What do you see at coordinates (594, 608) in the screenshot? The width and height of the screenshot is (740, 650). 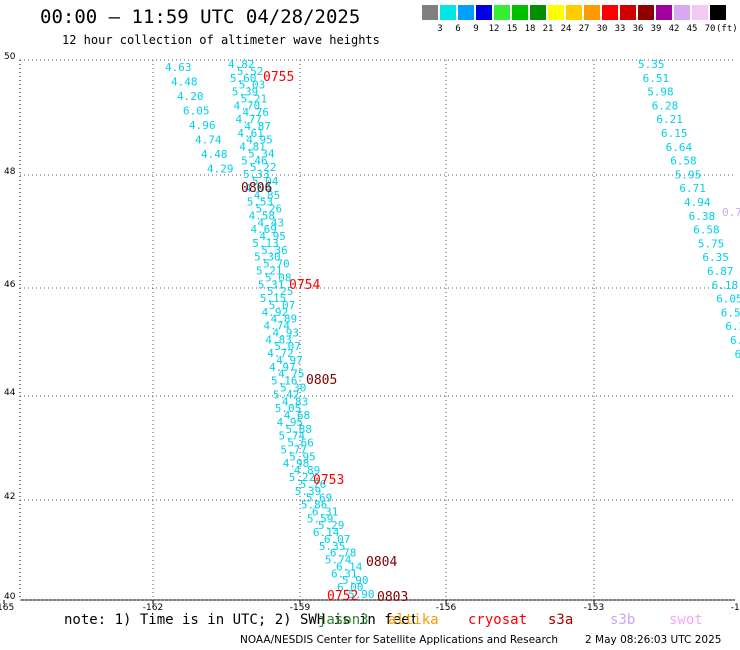 I see `lon-label: -153` at bounding box center [594, 608].